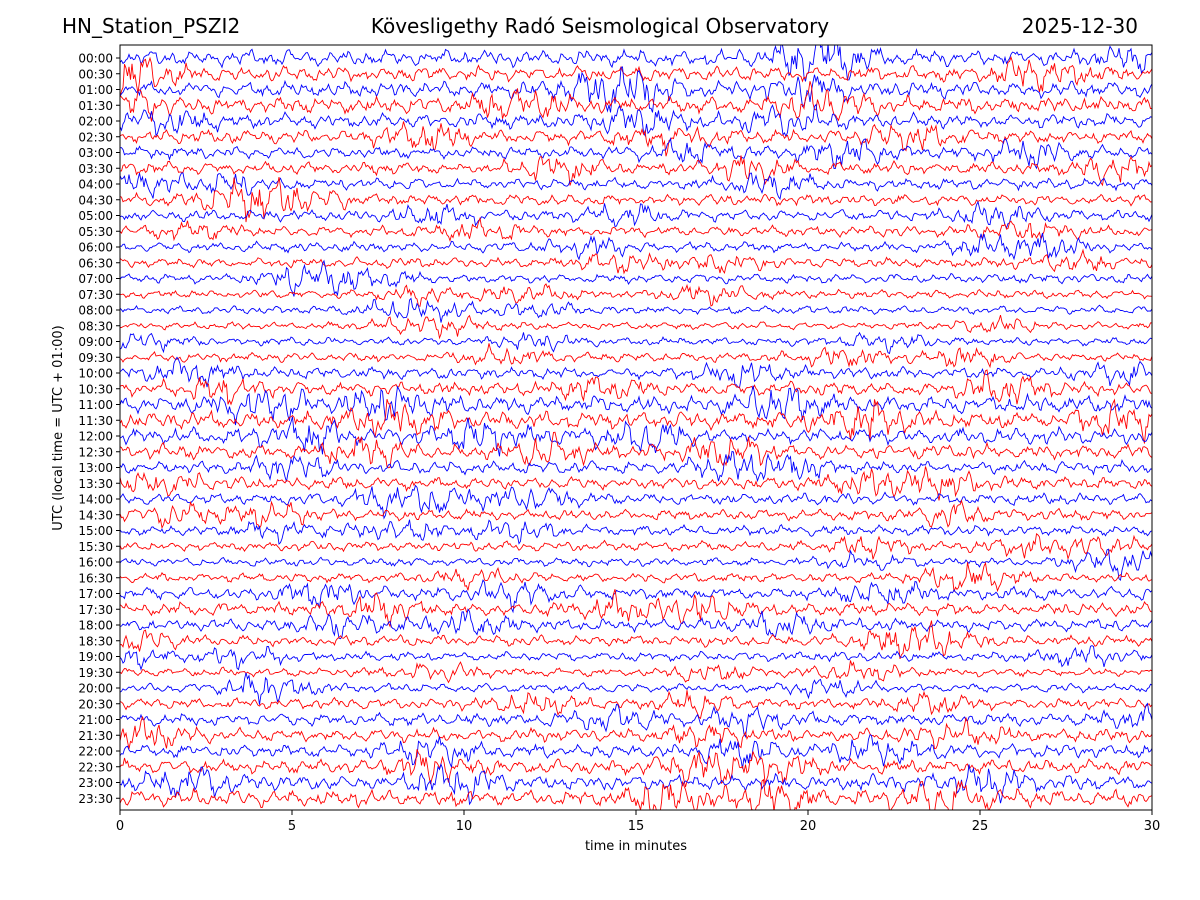 The height and width of the screenshot is (900, 1200). I want to click on trace-1930, so click(636, 672).